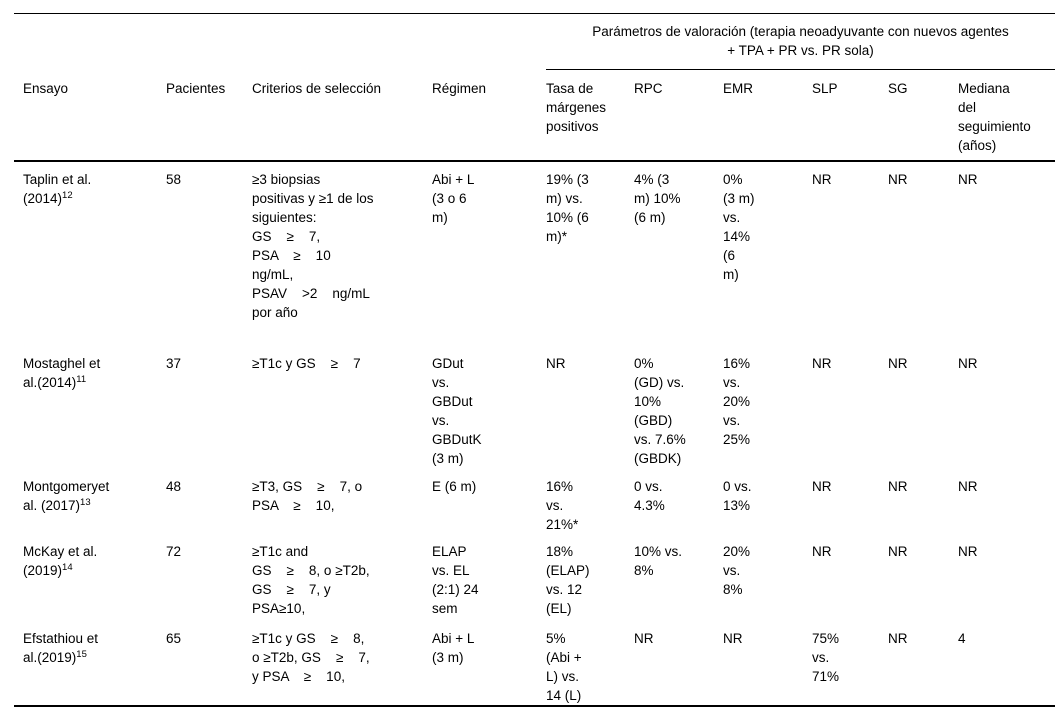 This screenshot has width=1055, height=722. Describe the element at coordinates (174, 363) in the screenshot. I see `patients-cell: 37` at that location.